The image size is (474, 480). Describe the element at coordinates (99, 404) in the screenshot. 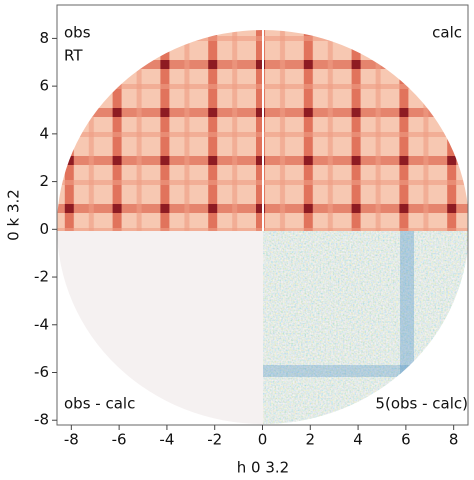

I see `annotation: obs - calc` at that location.